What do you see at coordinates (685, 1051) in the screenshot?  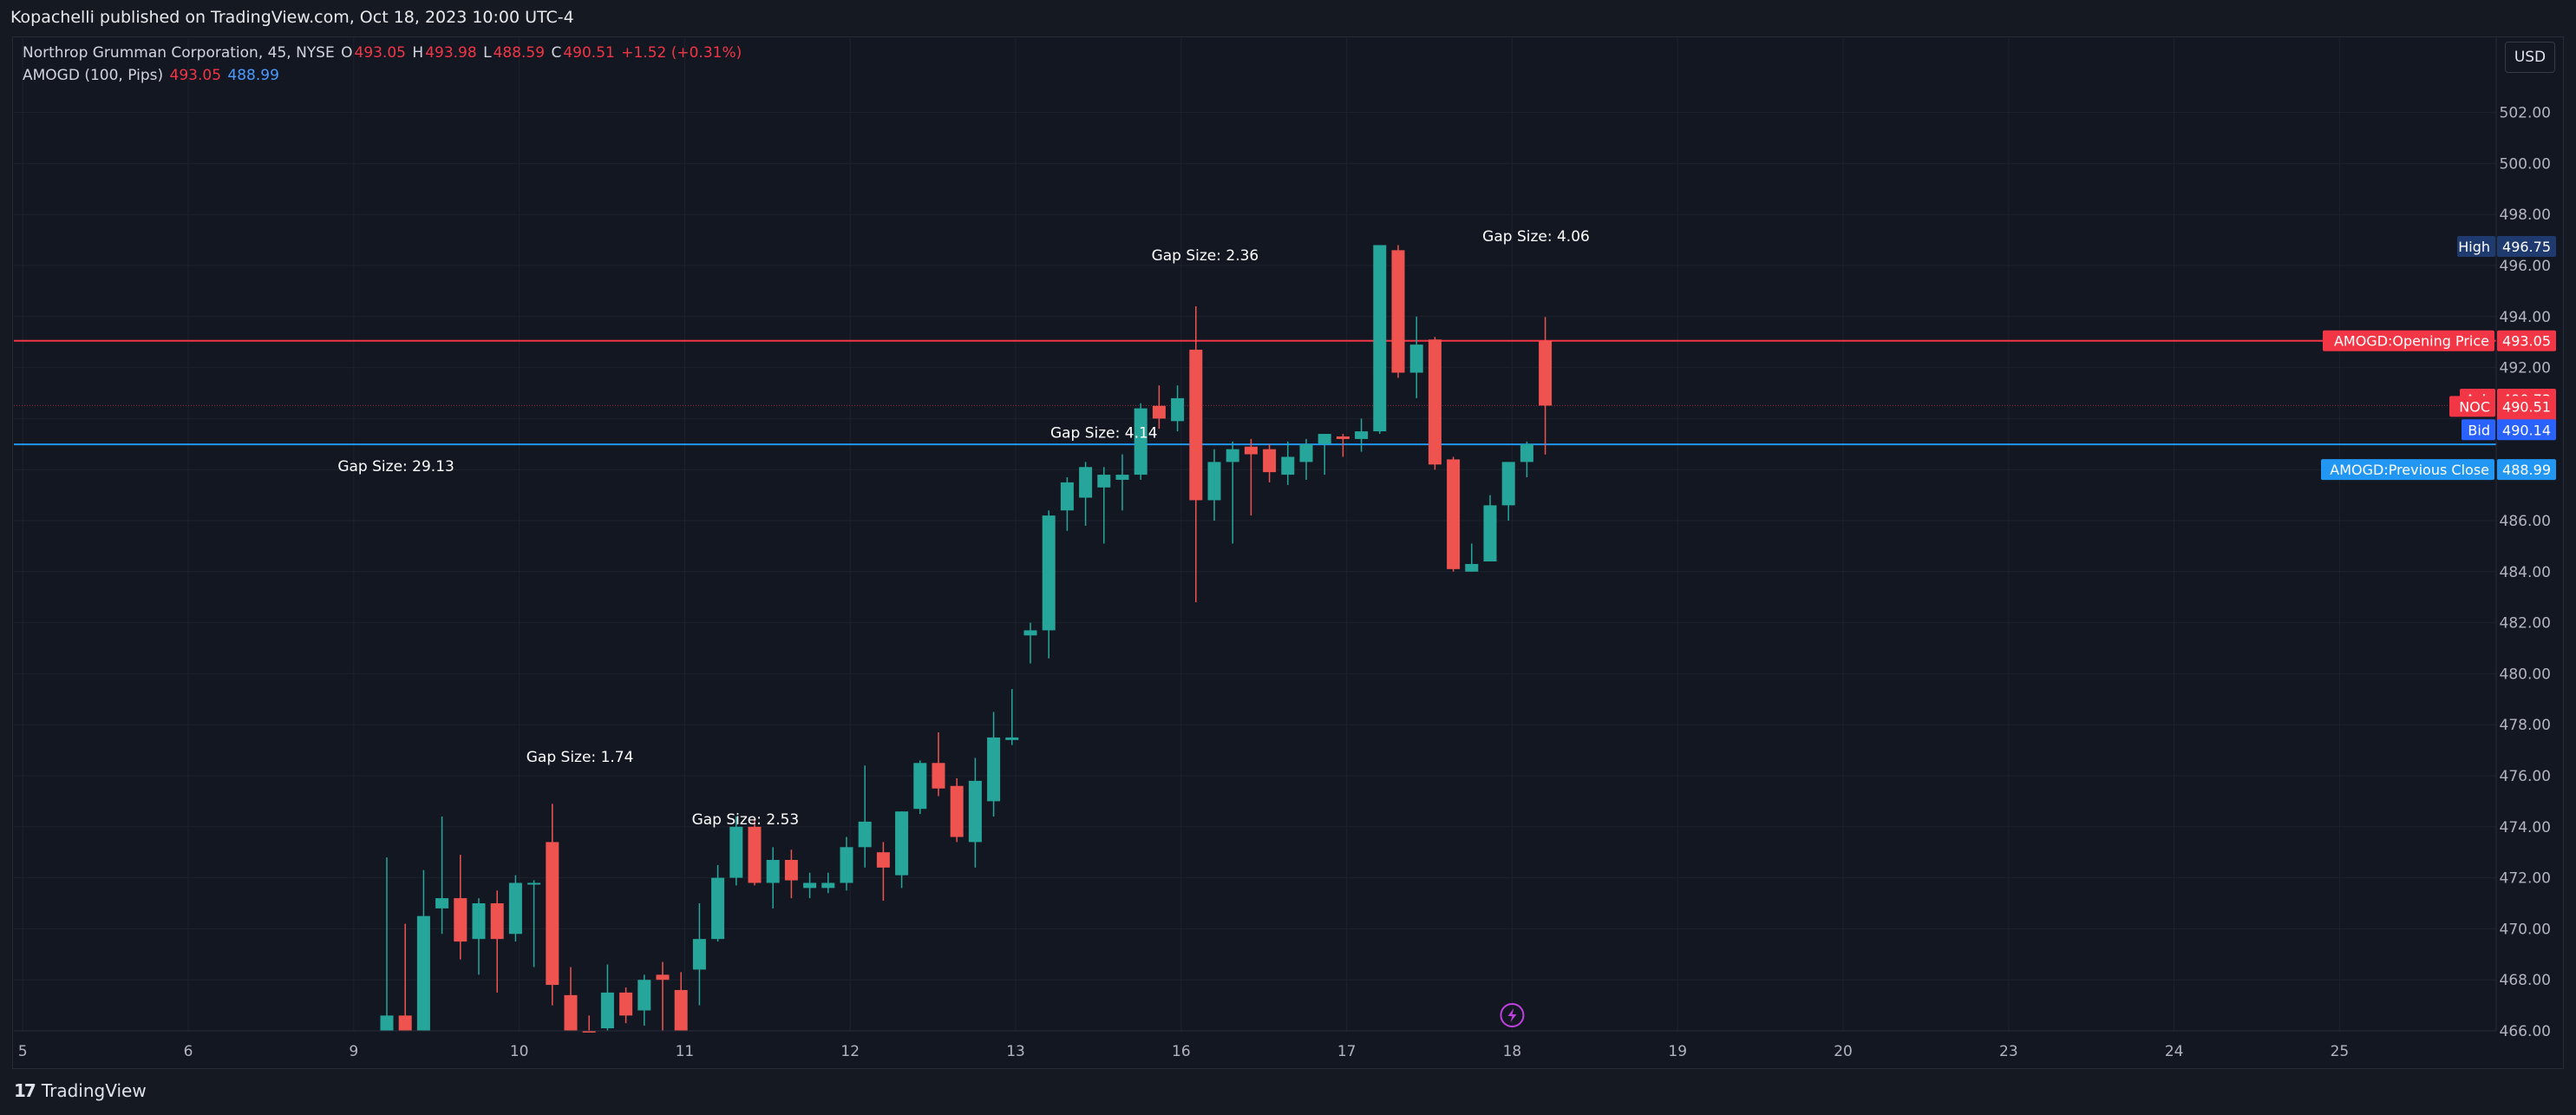 I see `time-tick-label: 11` at bounding box center [685, 1051].